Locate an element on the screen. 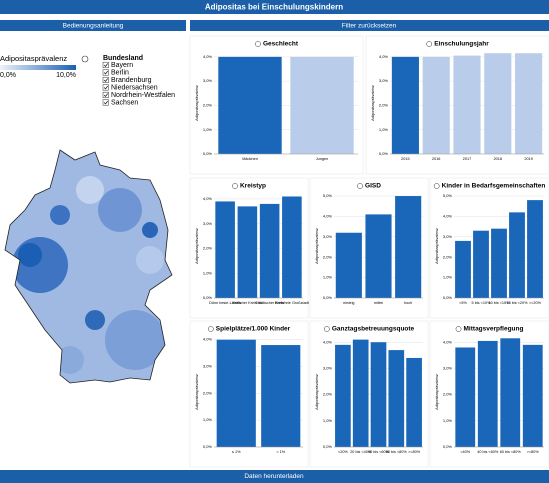  filter-item: Sachsen is located at coordinates (124, 102).